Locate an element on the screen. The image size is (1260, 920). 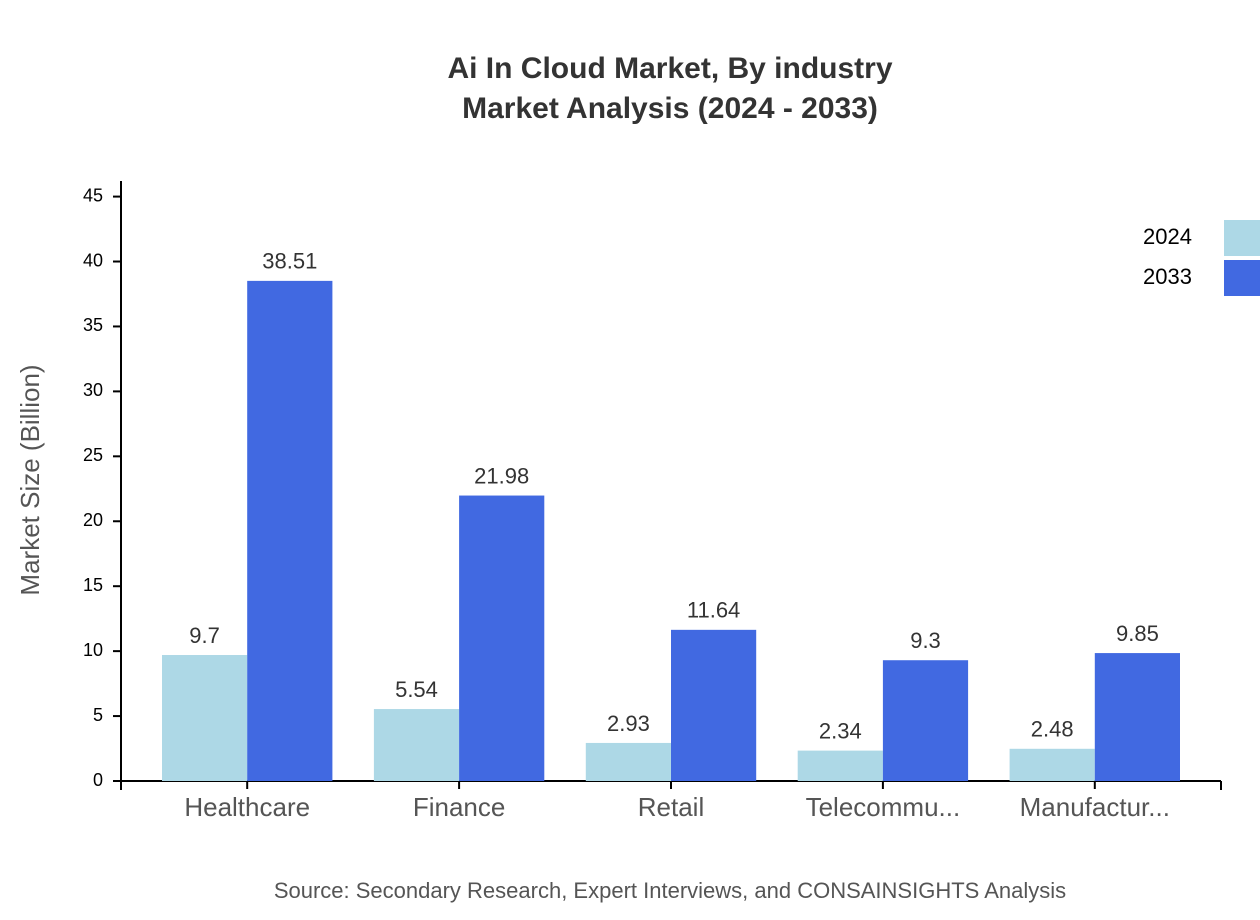
y-tick-label: 40 is located at coordinates (93, 260).